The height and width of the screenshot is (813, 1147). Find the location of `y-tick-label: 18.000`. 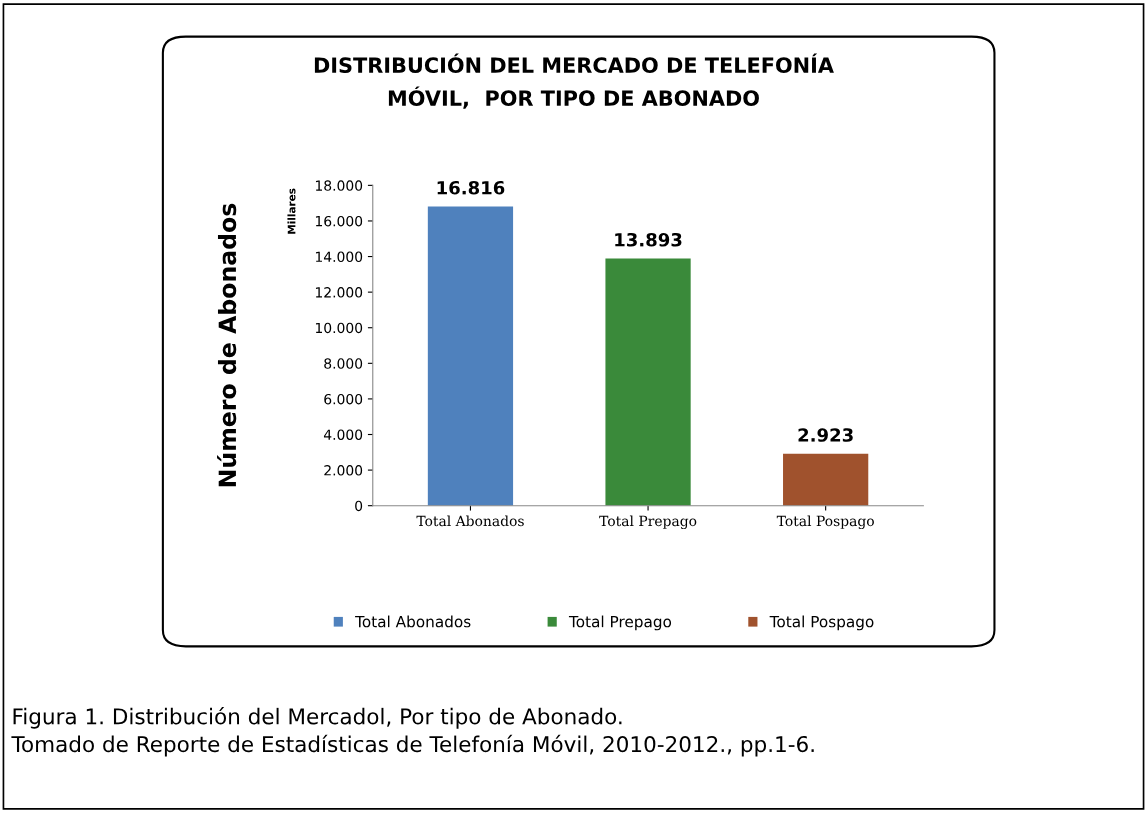

y-tick-label: 18.000 is located at coordinates (339, 185).